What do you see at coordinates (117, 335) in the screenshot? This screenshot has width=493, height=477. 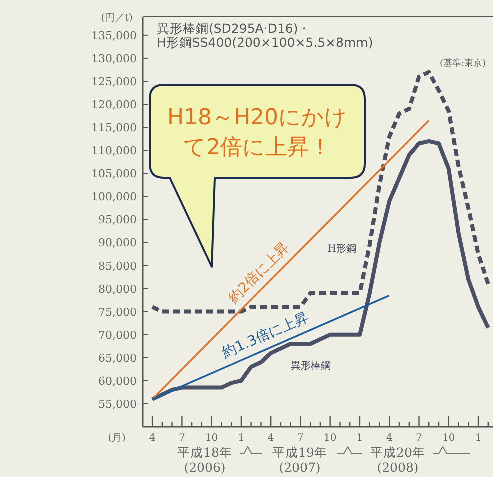 I see `y-tick-label: 70,000` at bounding box center [117, 335].